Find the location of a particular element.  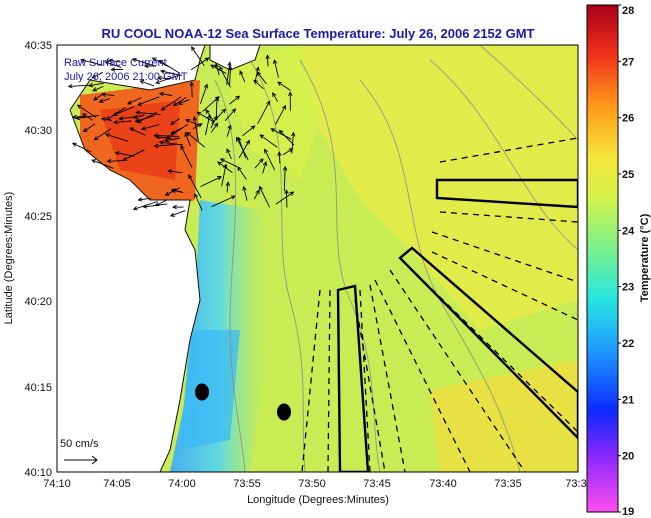

y-tick-label: 40:30 is located at coordinates (38, 131).